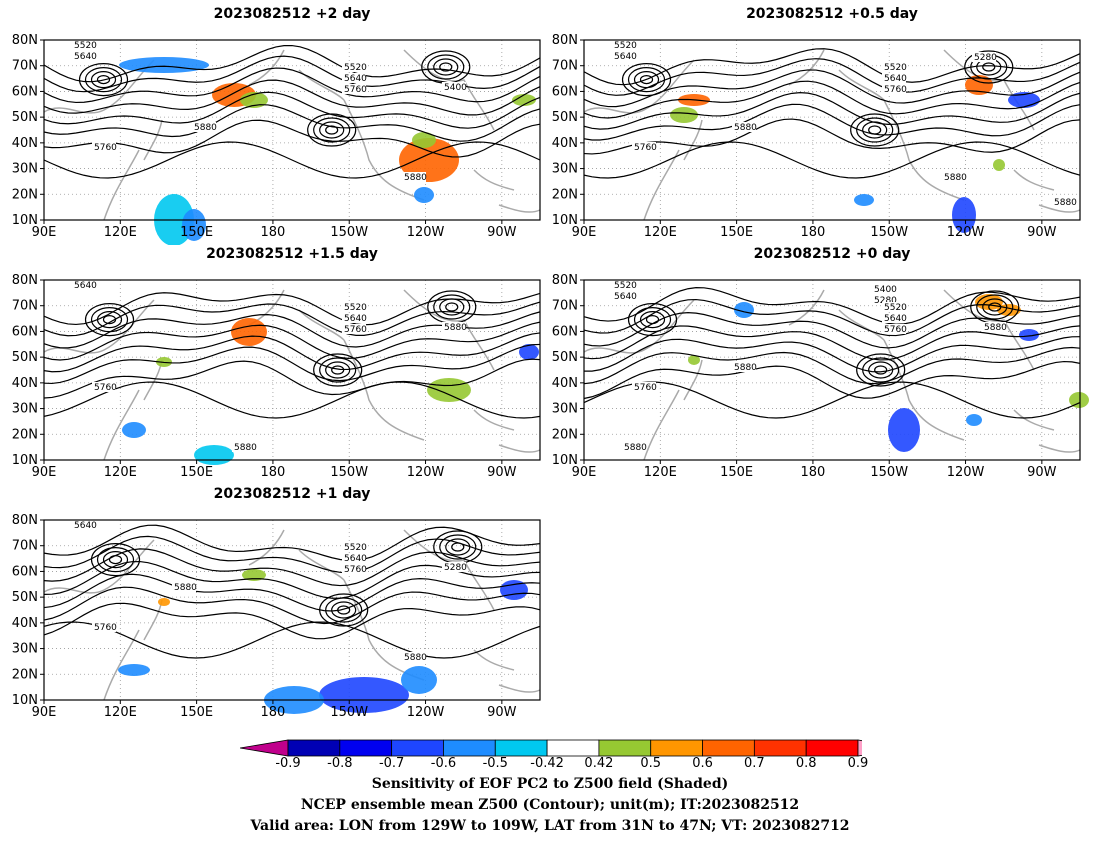  Describe the element at coordinates (651, 763) in the screenshot. I see `colorbar-tick-label: 0.5` at that location.